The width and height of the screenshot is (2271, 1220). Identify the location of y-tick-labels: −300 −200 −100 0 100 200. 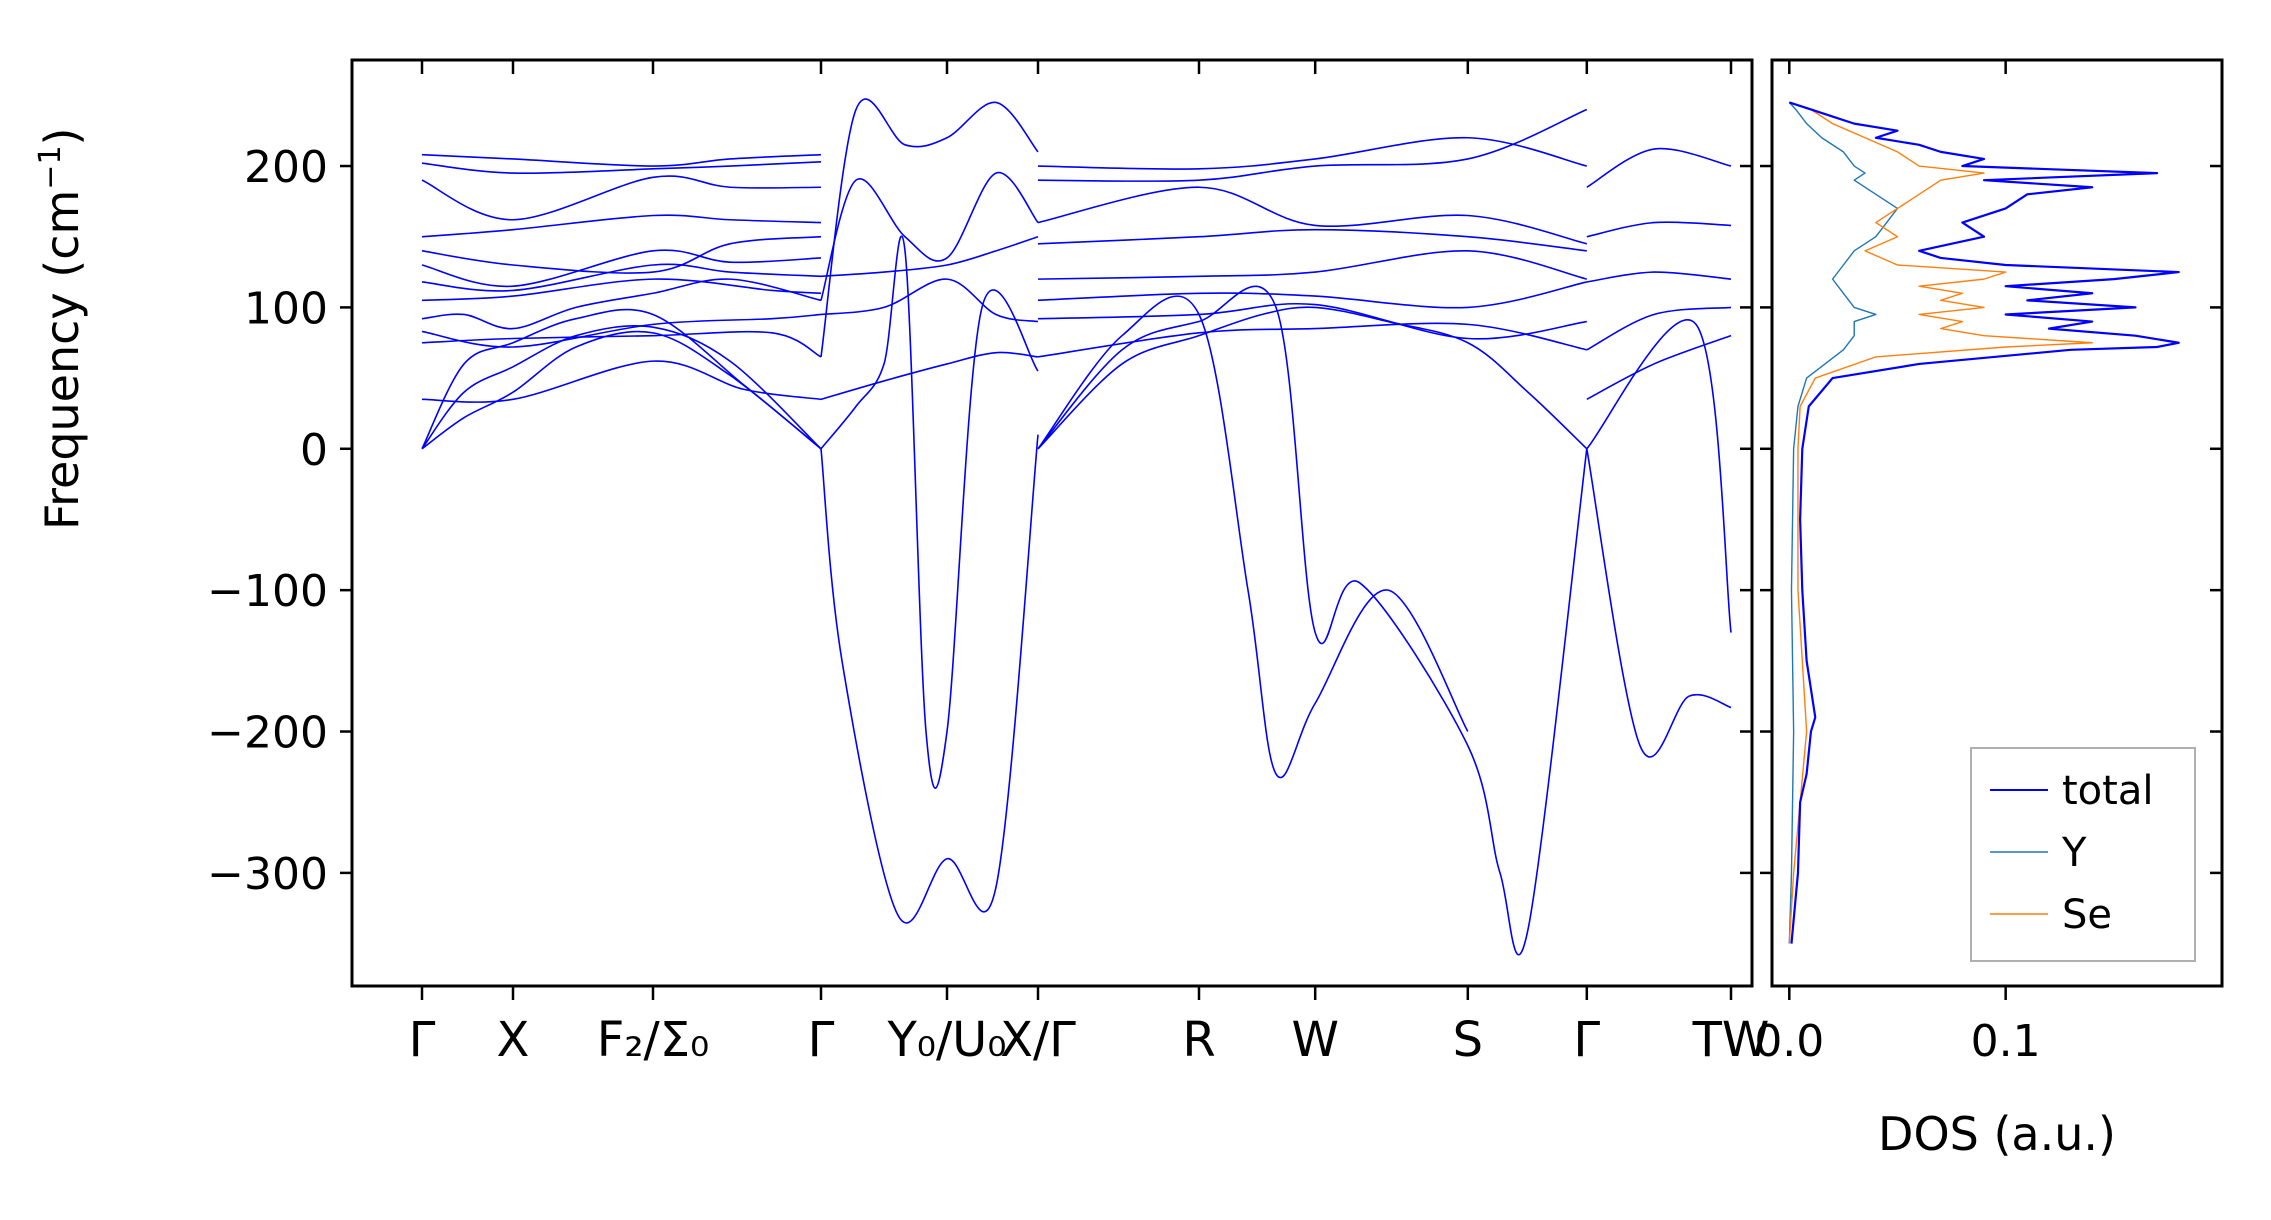
(267, 521).